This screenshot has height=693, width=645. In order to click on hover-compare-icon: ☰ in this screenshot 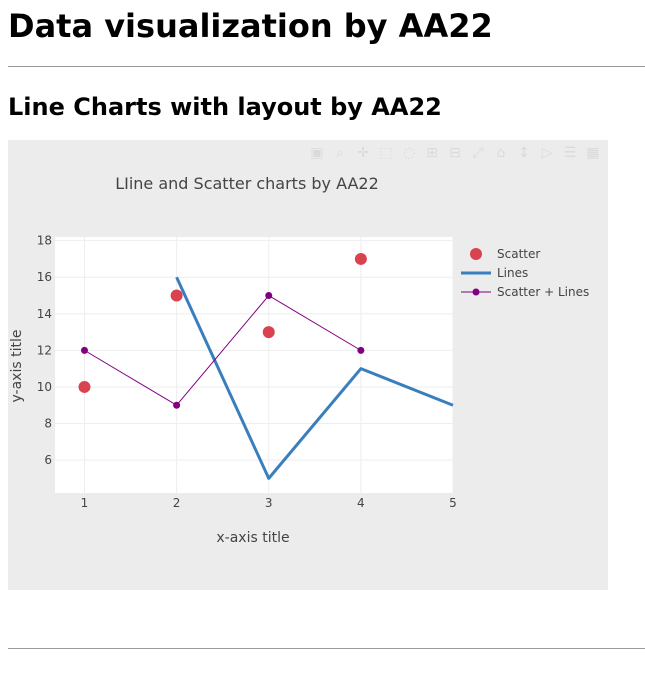, I will do `click(570, 153)`.